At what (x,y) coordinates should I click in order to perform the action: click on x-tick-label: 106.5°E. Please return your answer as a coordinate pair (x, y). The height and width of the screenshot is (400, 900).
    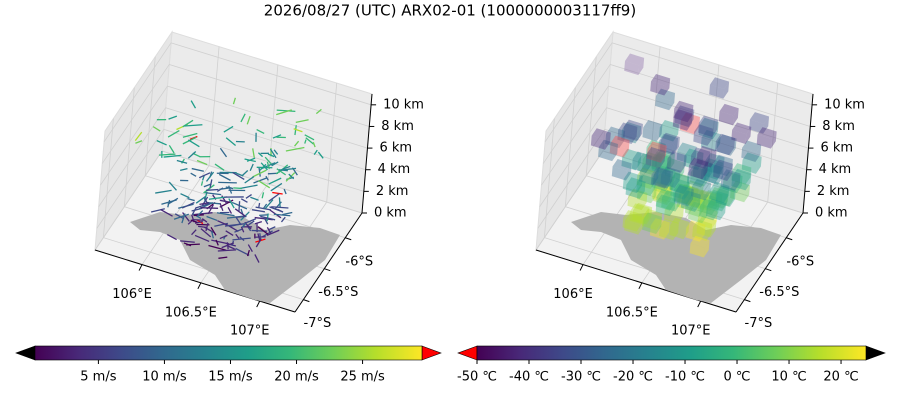
    Looking at the image, I should click on (191, 312).